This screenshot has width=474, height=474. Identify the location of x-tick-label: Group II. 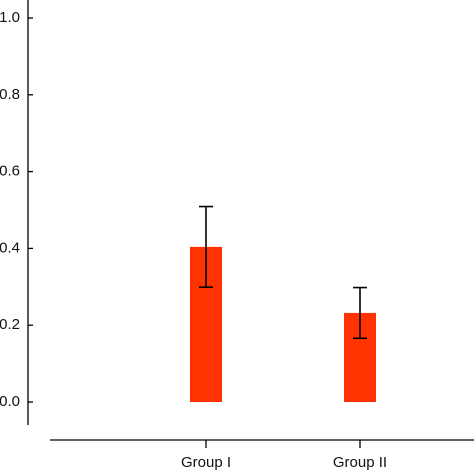
(360, 462).